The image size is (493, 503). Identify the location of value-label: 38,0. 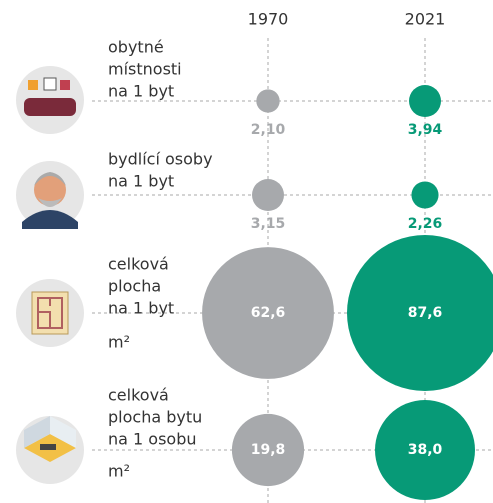
(425, 450).